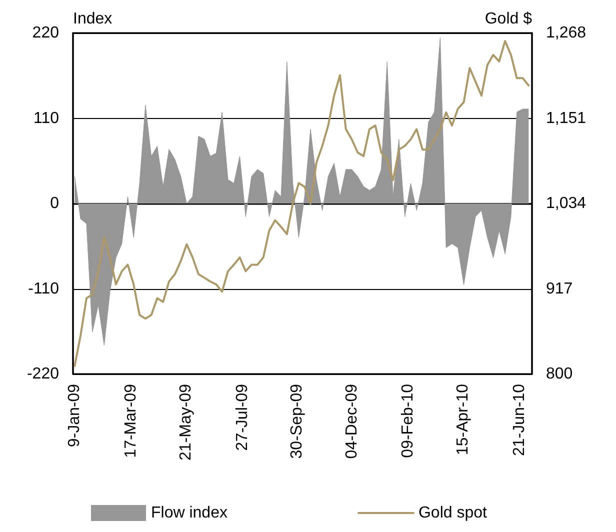 The width and height of the screenshot is (616, 532). What do you see at coordinates (185, 422) in the screenshot?
I see `x-tick-label: 21-May-09` at bounding box center [185, 422].